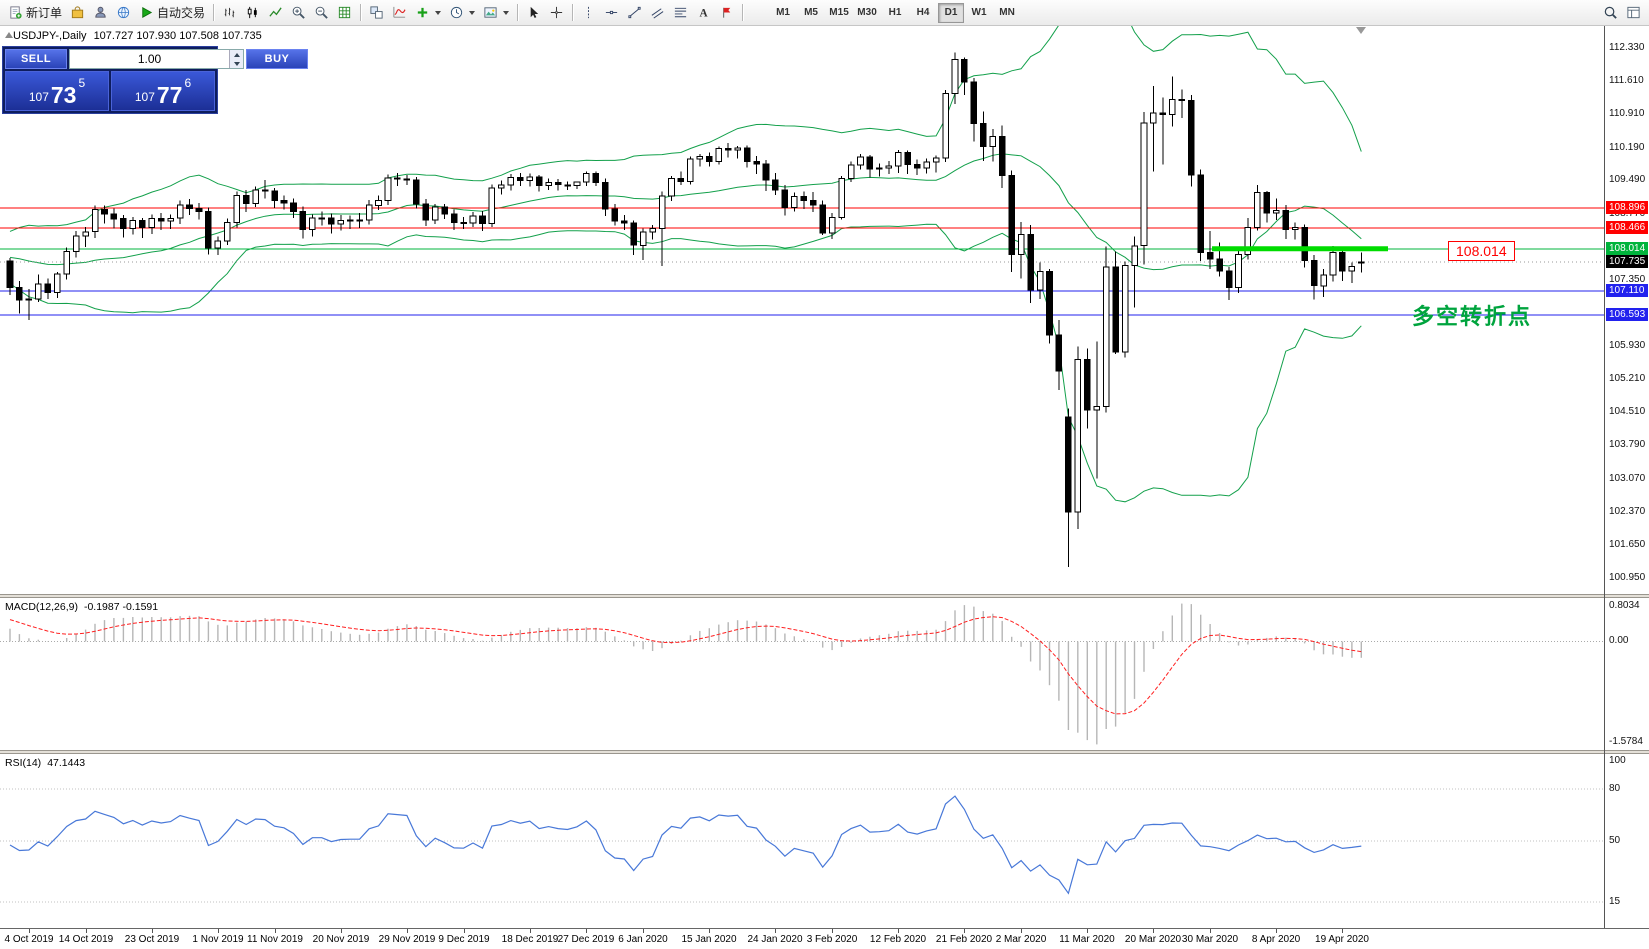 This screenshot has height=949, width=1649. I want to click on volume-input, so click(149, 59).